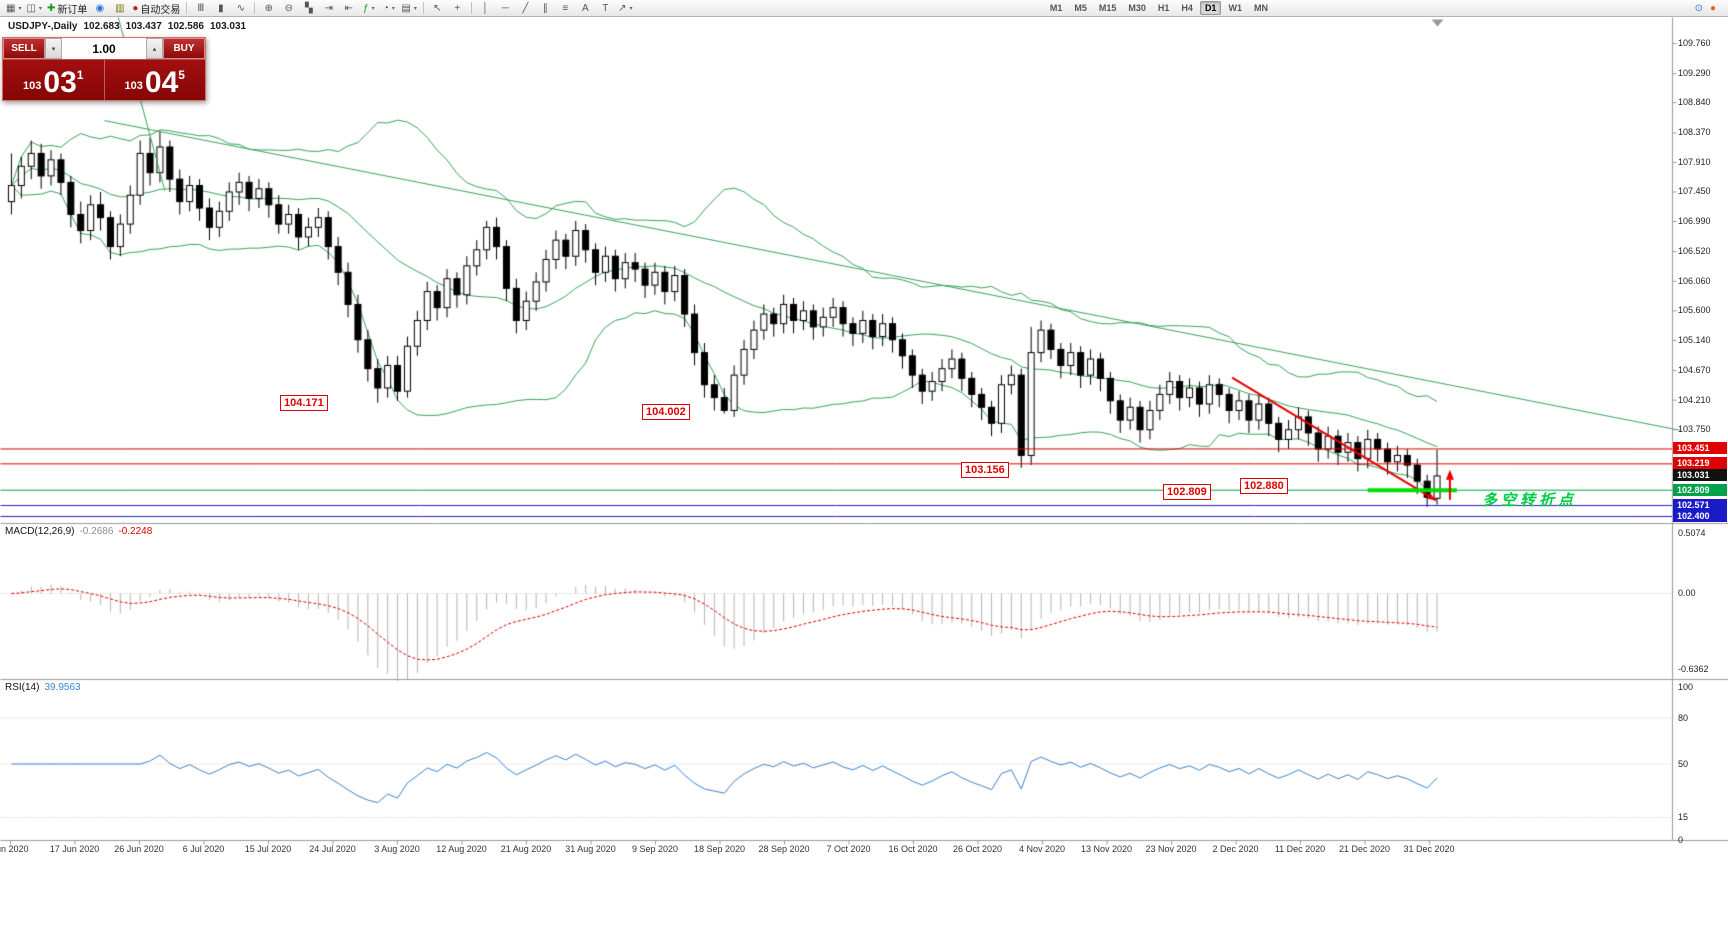  What do you see at coordinates (53, 80) in the screenshot?
I see `sell-price: 103 03 1` at bounding box center [53, 80].